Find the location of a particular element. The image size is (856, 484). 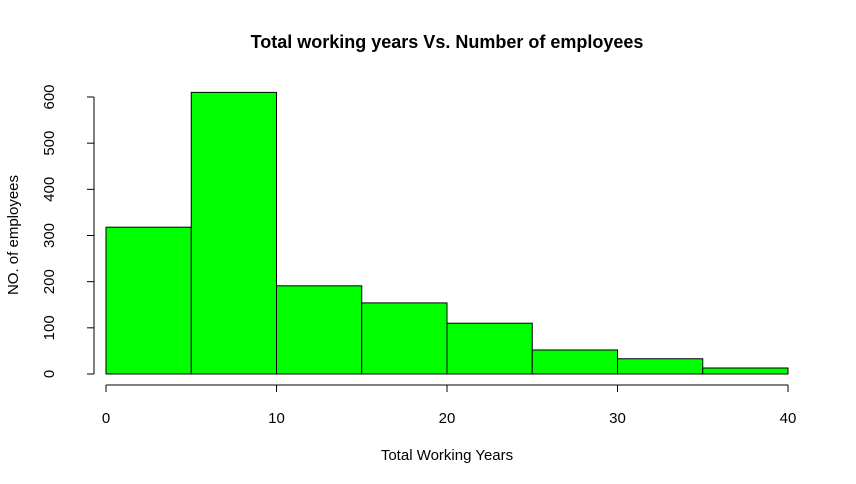

x-tick-label: 30 is located at coordinates (617, 418).